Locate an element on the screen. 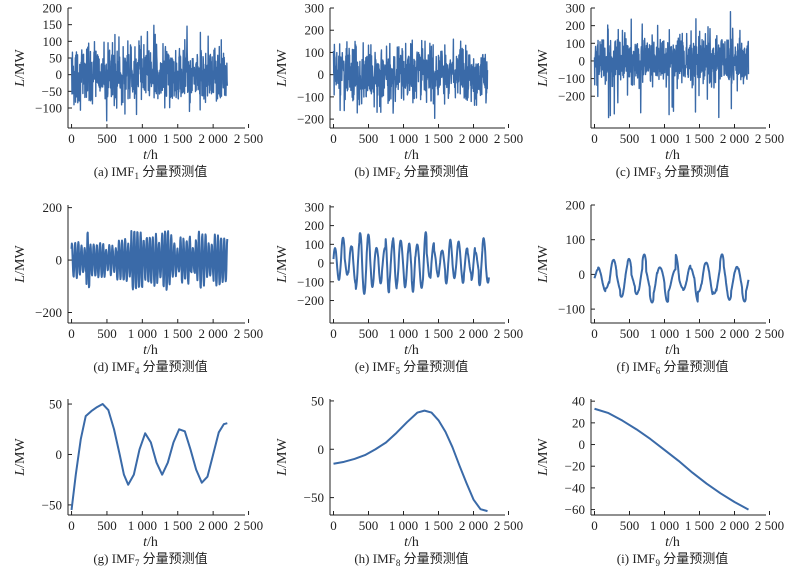 Image resolution: width=800 pixels, height=572 pixels. panel-caption: (e) IMF5 分量预测值 is located at coordinates (412, 367).